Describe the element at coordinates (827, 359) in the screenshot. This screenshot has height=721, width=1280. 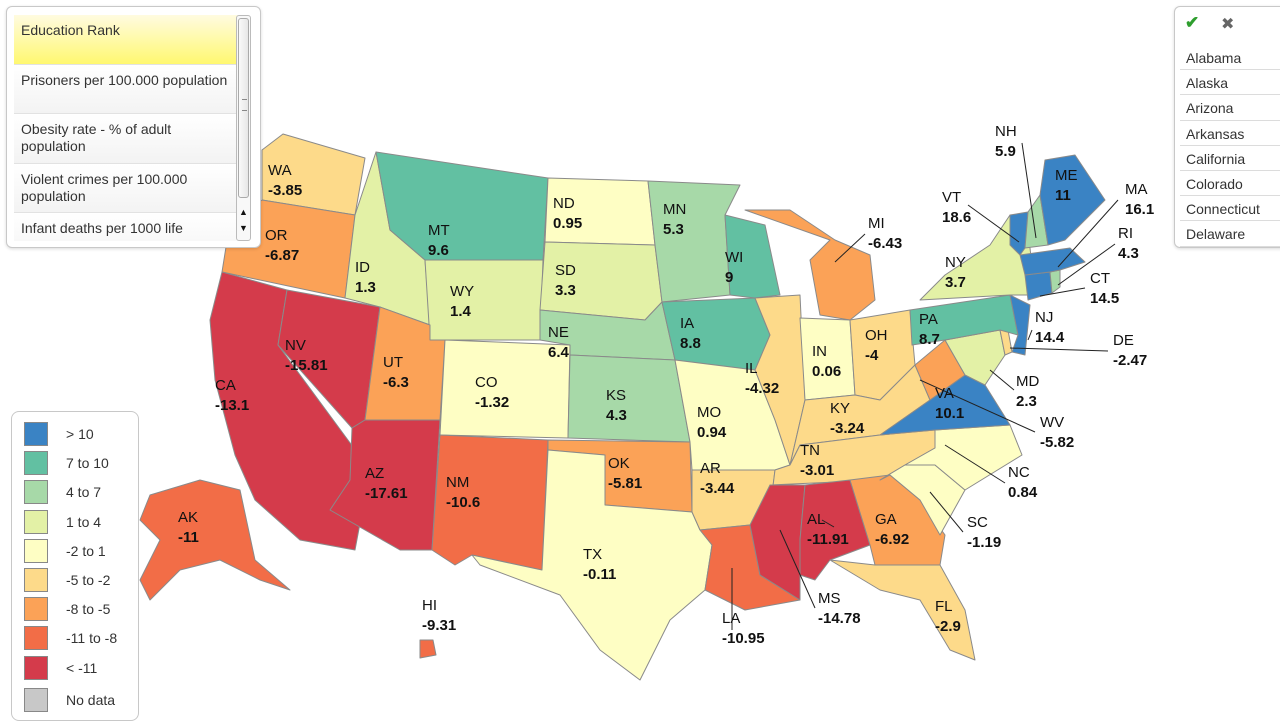
I see `state-in` at that location.